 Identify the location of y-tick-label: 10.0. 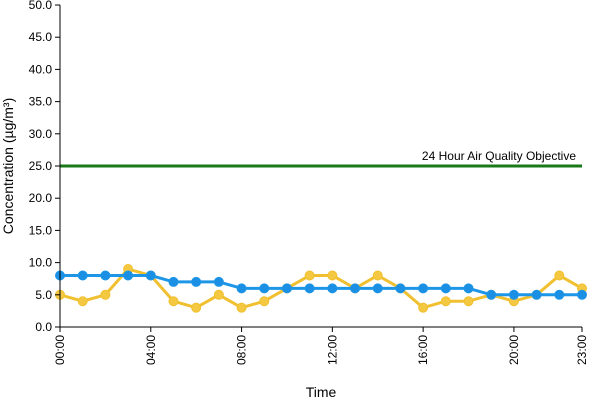
(41, 263).